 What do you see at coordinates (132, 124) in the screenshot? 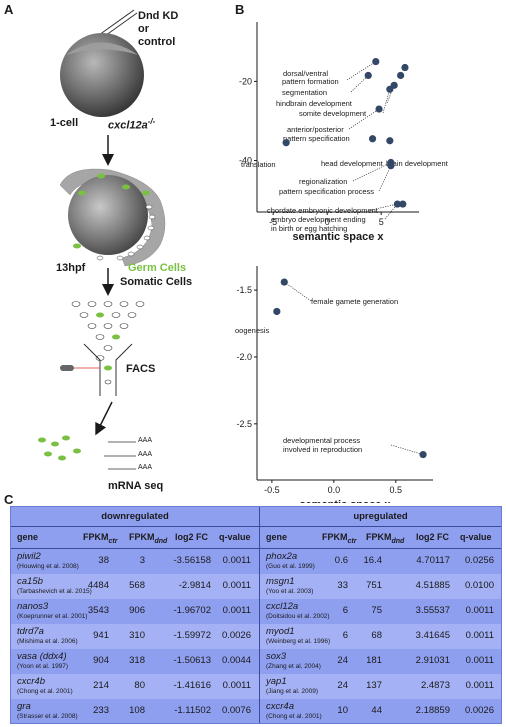
I see `genotype-label: cxcl12a-/-` at bounding box center [132, 124].